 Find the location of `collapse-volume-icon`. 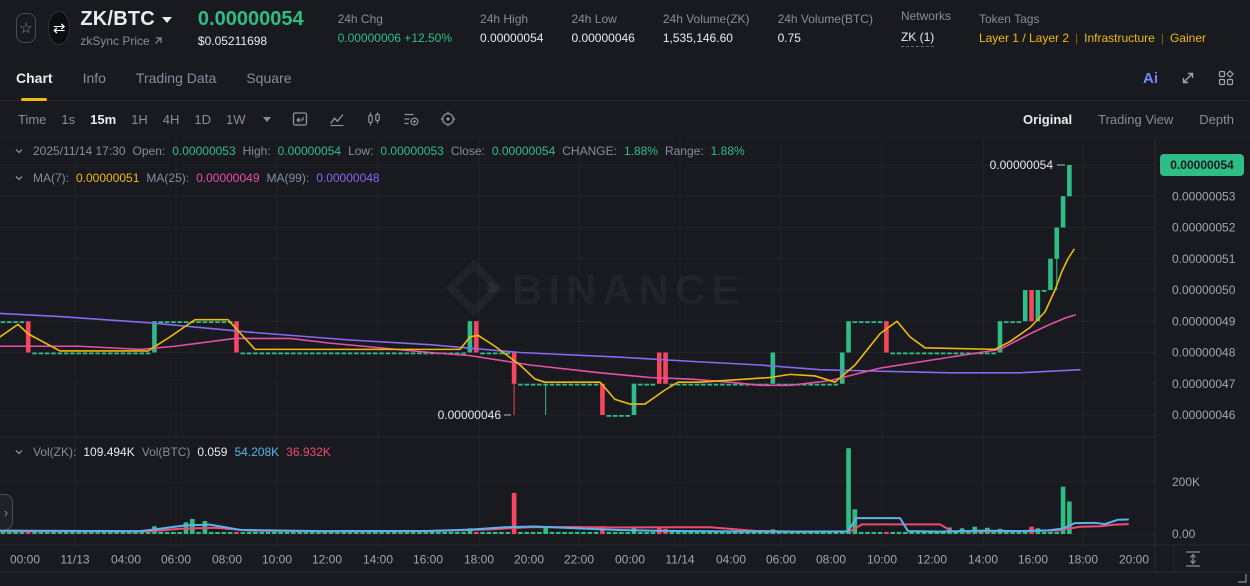

collapse-volume-icon is located at coordinates (19, 452).